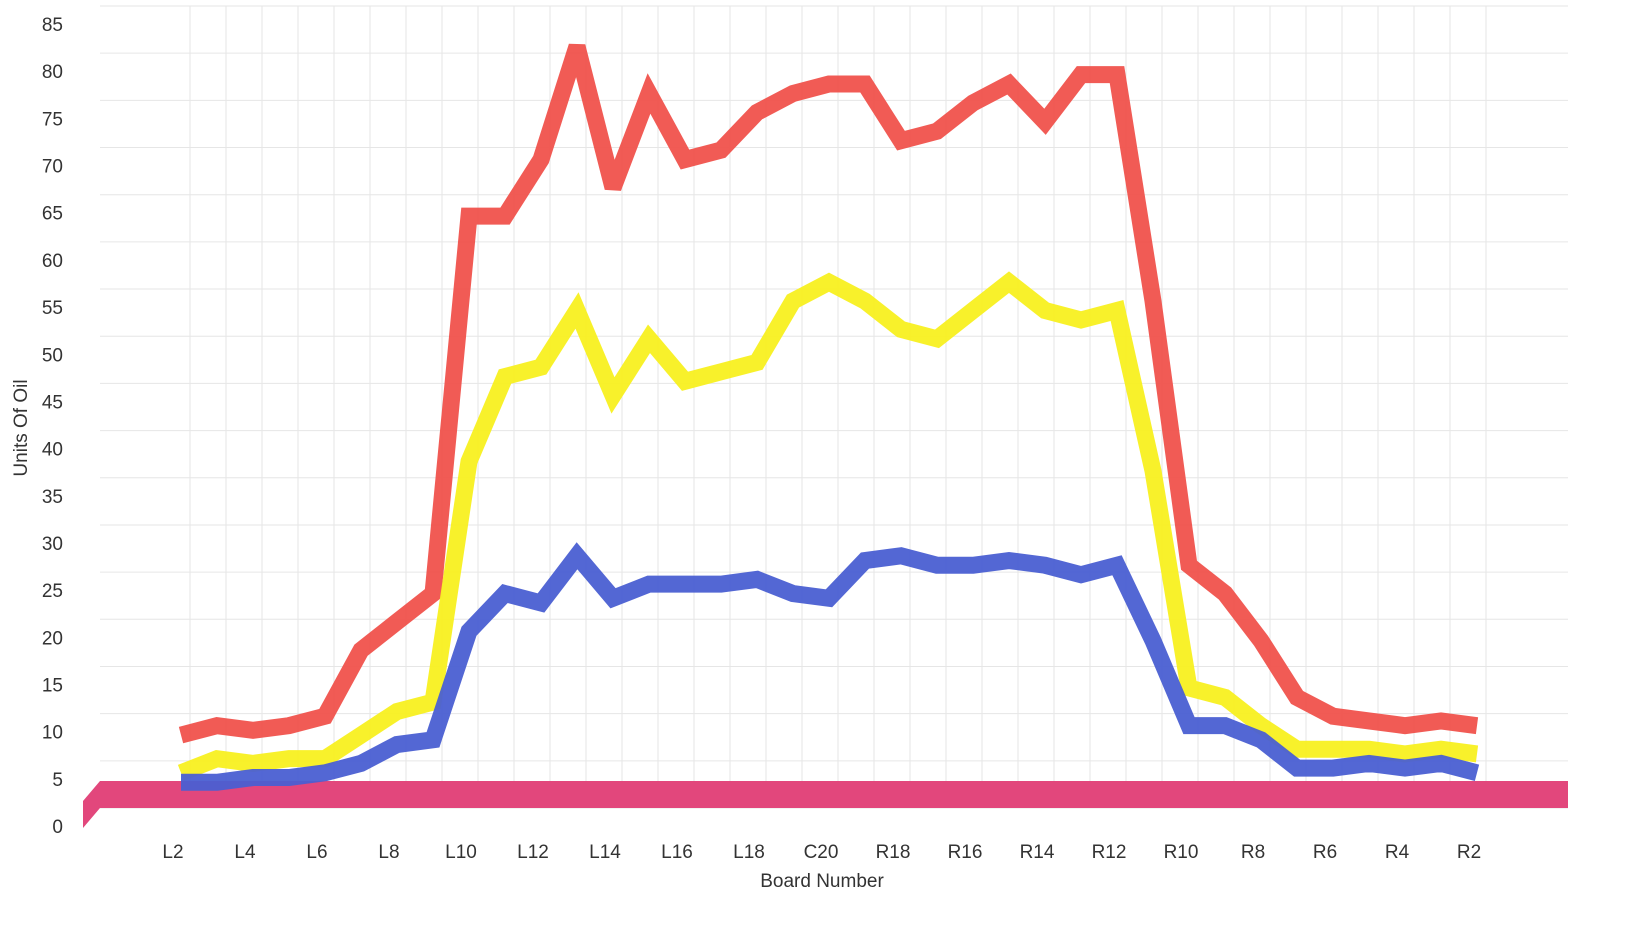  What do you see at coordinates (52, 685) in the screenshot?
I see `y-tick-label: 15` at bounding box center [52, 685].